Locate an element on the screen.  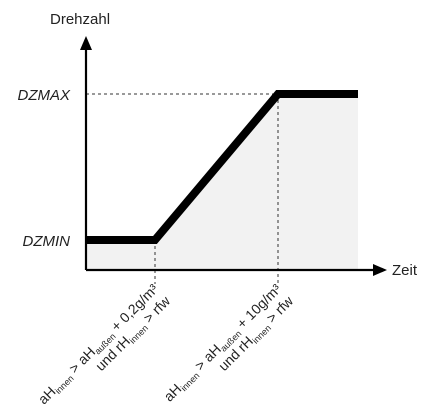
x-tick-label-line: aHinnen > aHaußen + 0,2g/m³ is located at coordinates (99, 342).